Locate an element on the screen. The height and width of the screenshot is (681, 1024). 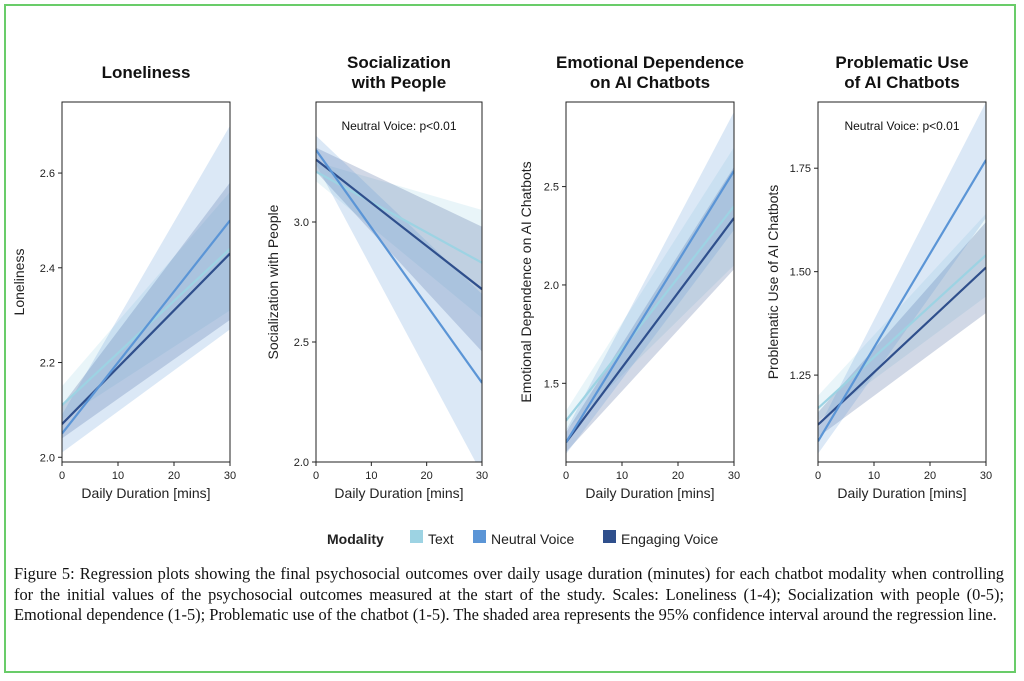
y-axis-label: Socialization with People is located at coordinates (273, 281).